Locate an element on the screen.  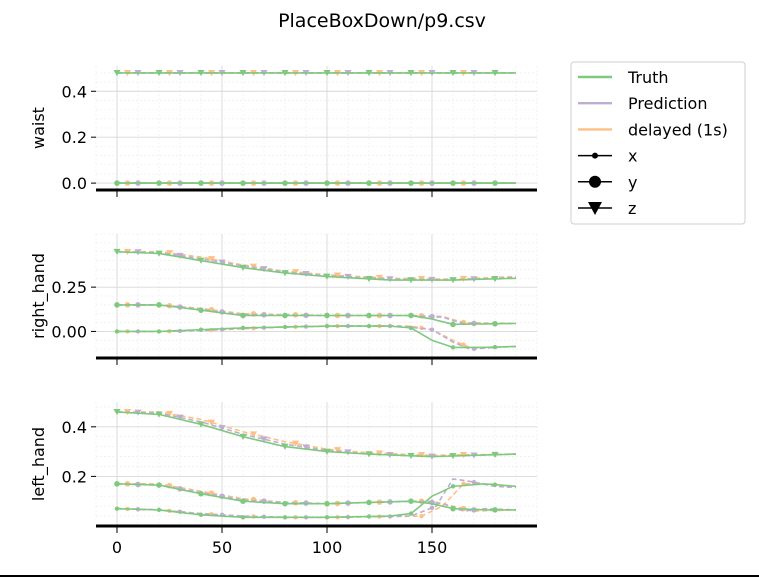
legend-frame is located at coordinates (658, 143).